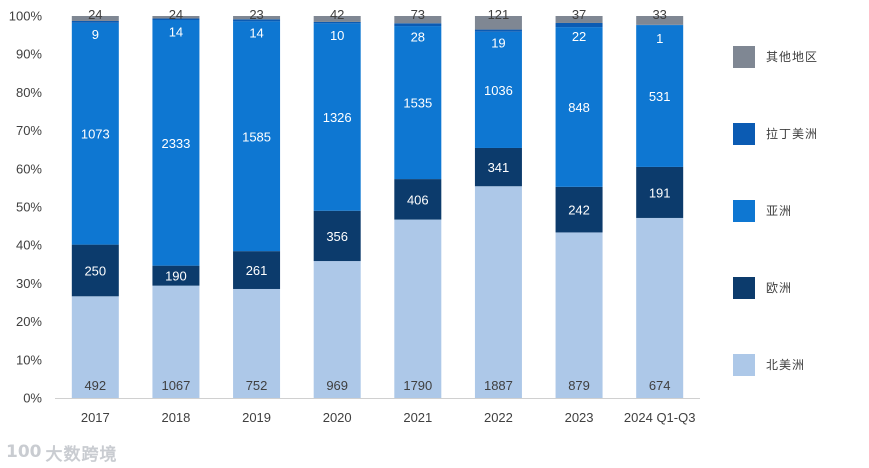 The height and width of the screenshot is (468, 869). I want to click on data-label: 531, so click(660, 96).